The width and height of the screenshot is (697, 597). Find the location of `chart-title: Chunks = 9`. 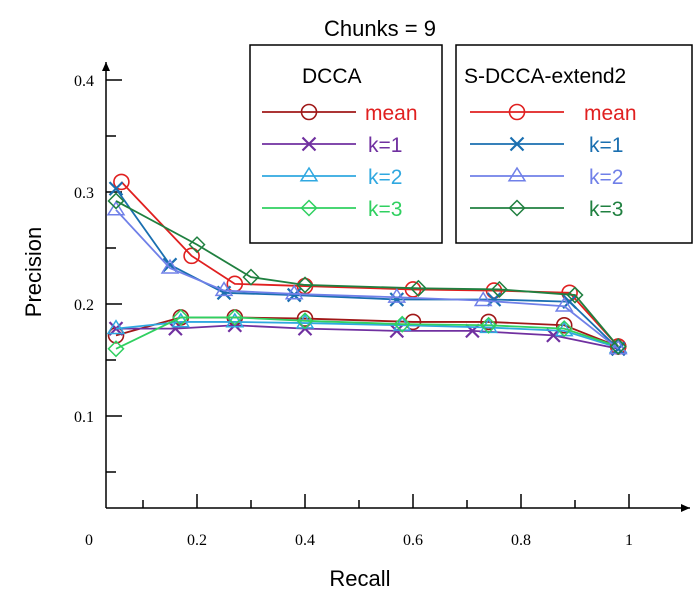

chart-title: Chunks = 9 is located at coordinates (380, 28).